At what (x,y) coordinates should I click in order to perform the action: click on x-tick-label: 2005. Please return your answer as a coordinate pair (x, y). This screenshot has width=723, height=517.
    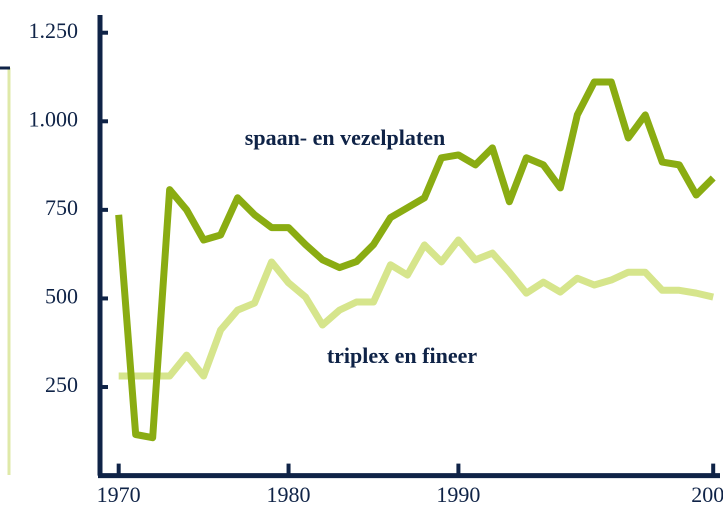
    Looking at the image, I should click on (707, 494).